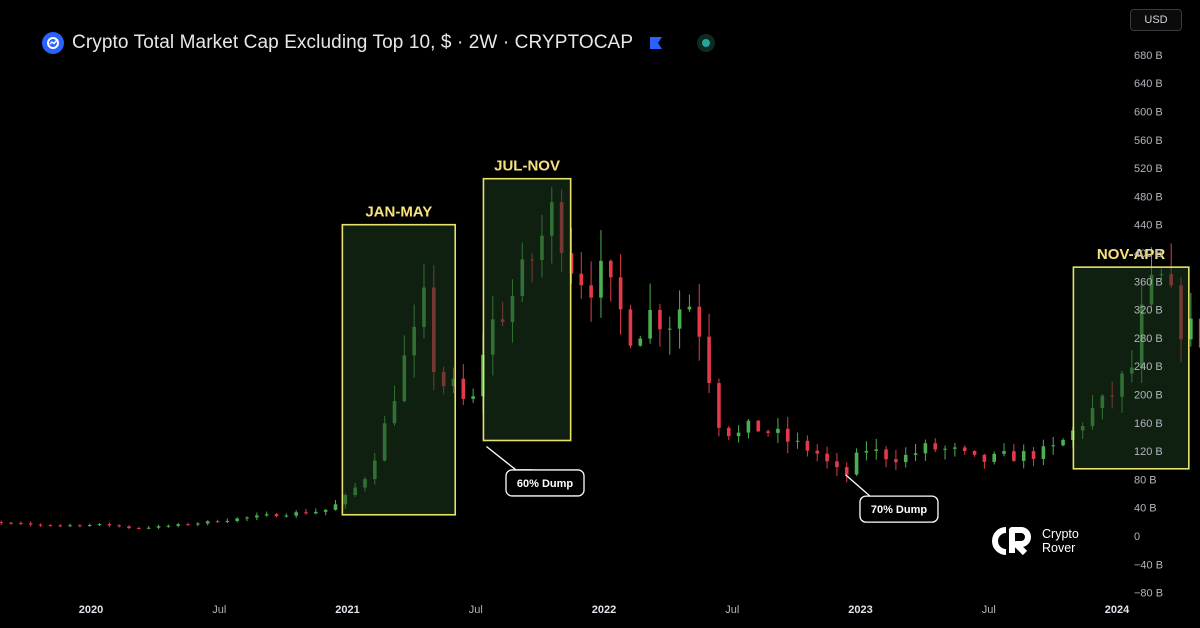 This screenshot has width=1200, height=628. Describe the element at coordinates (899, 510) in the screenshot. I see `callout-label: 70% Dump` at that location.